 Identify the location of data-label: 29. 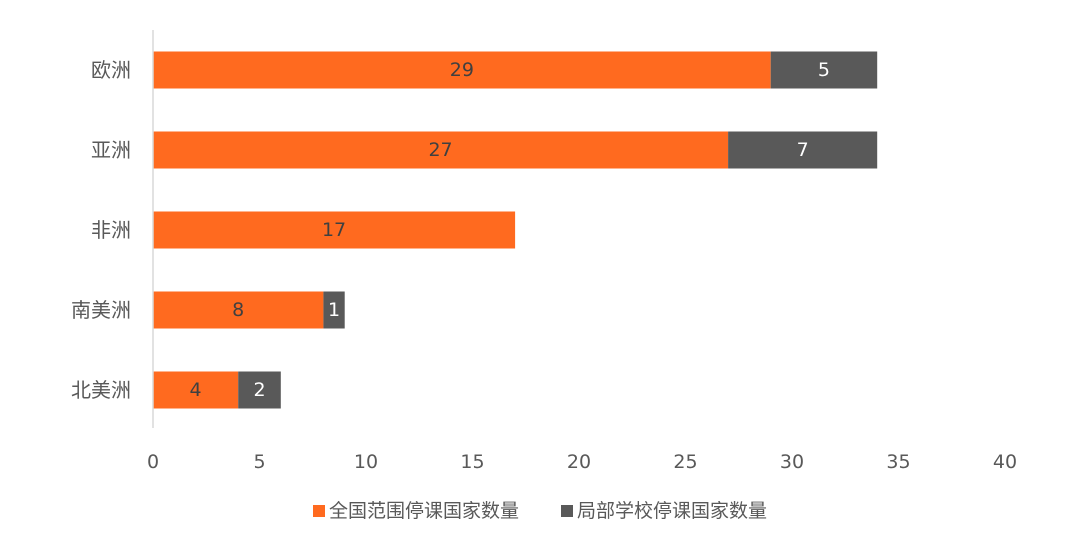
(462, 70).